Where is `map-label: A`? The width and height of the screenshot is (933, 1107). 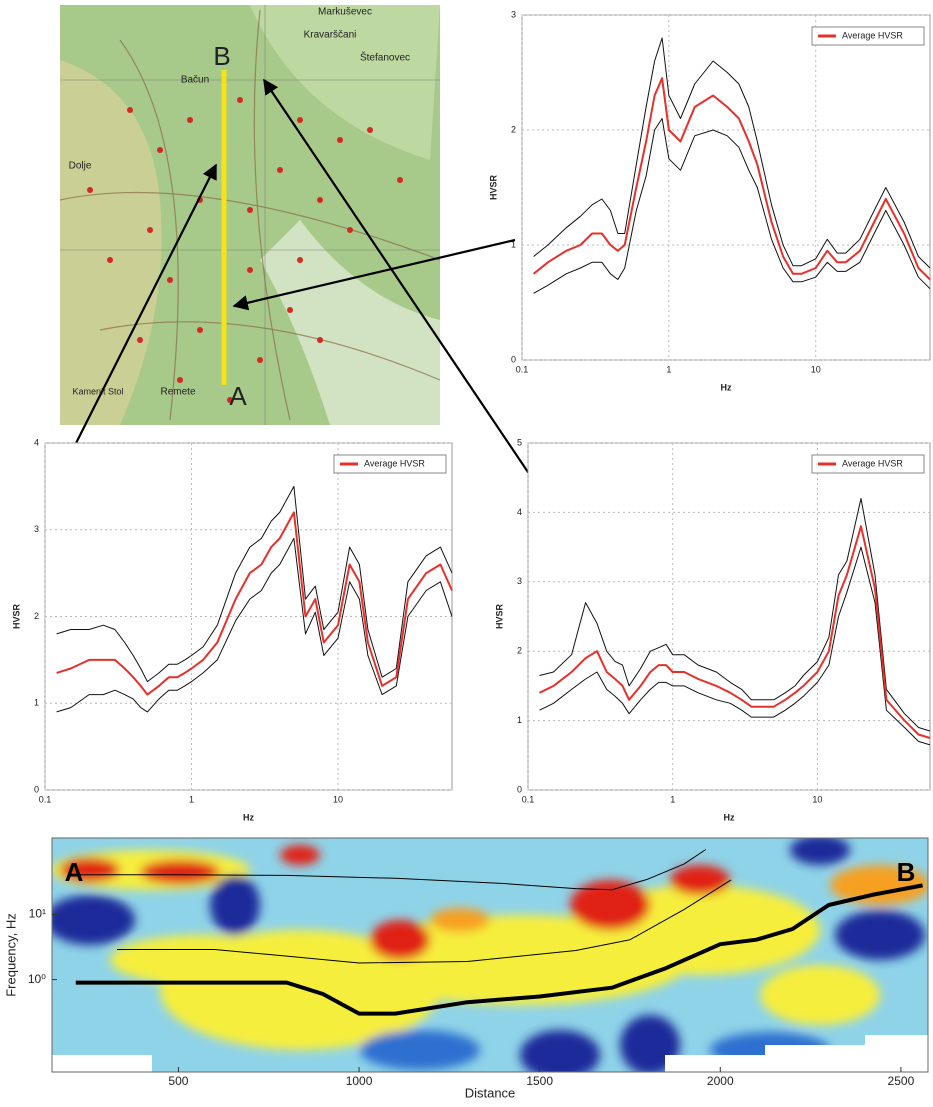 map-label: A is located at coordinates (238, 396).